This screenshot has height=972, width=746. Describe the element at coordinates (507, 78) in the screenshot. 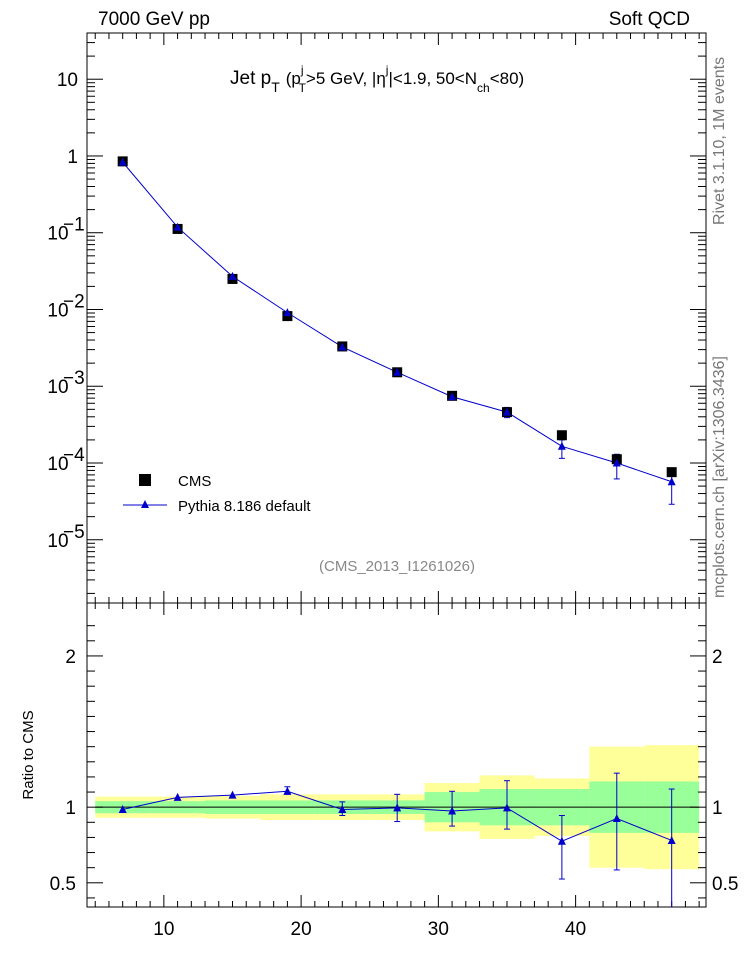

I see `plot-title-close: <80)` at that location.